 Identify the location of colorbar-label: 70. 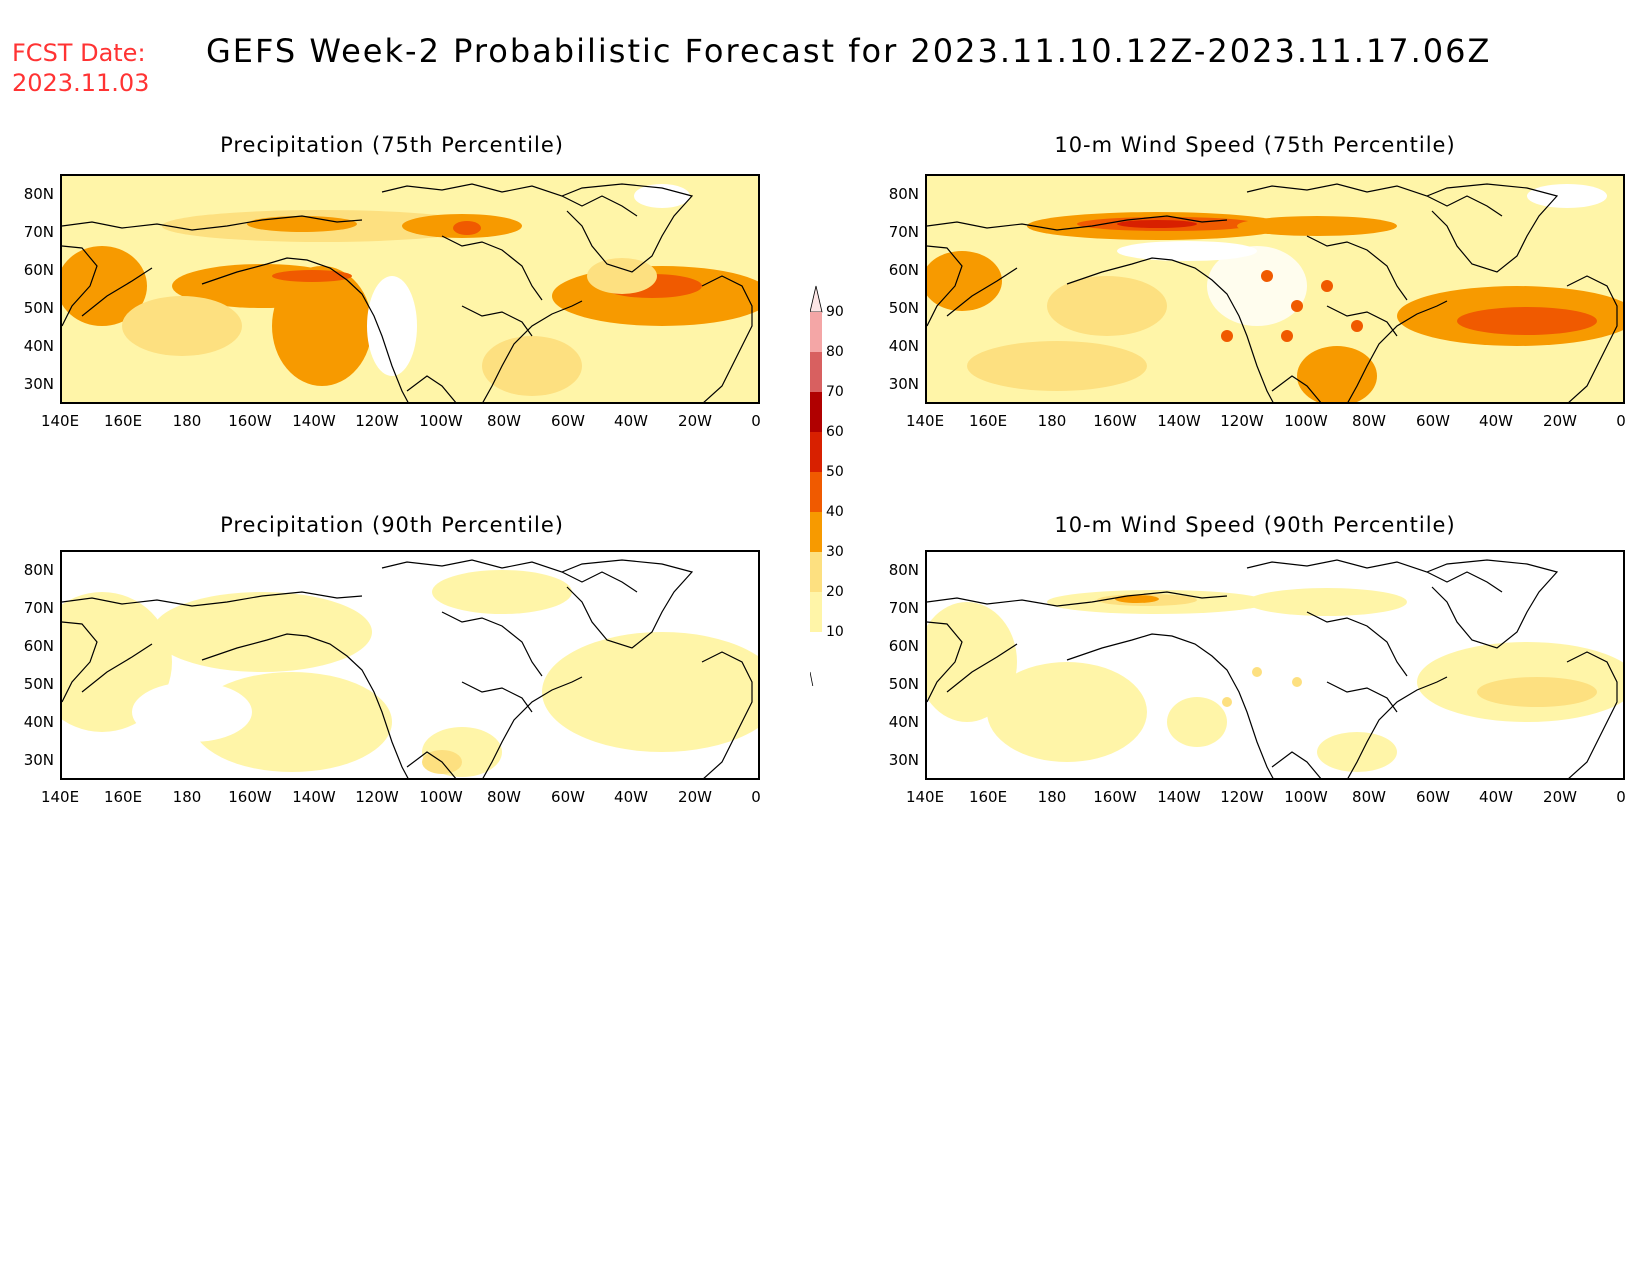
(835, 392).